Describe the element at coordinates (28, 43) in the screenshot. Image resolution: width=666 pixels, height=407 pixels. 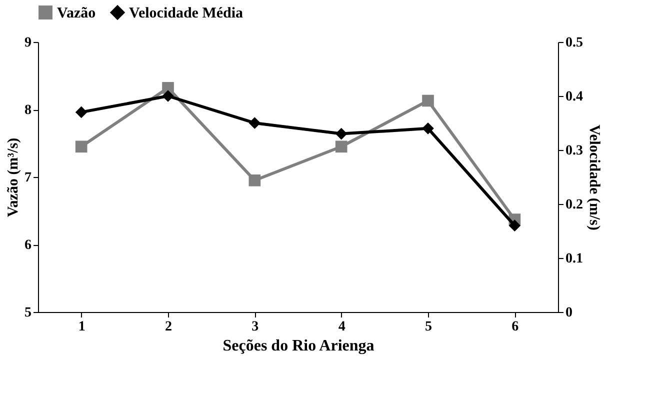
I see `y-tick-label: 9` at that location.